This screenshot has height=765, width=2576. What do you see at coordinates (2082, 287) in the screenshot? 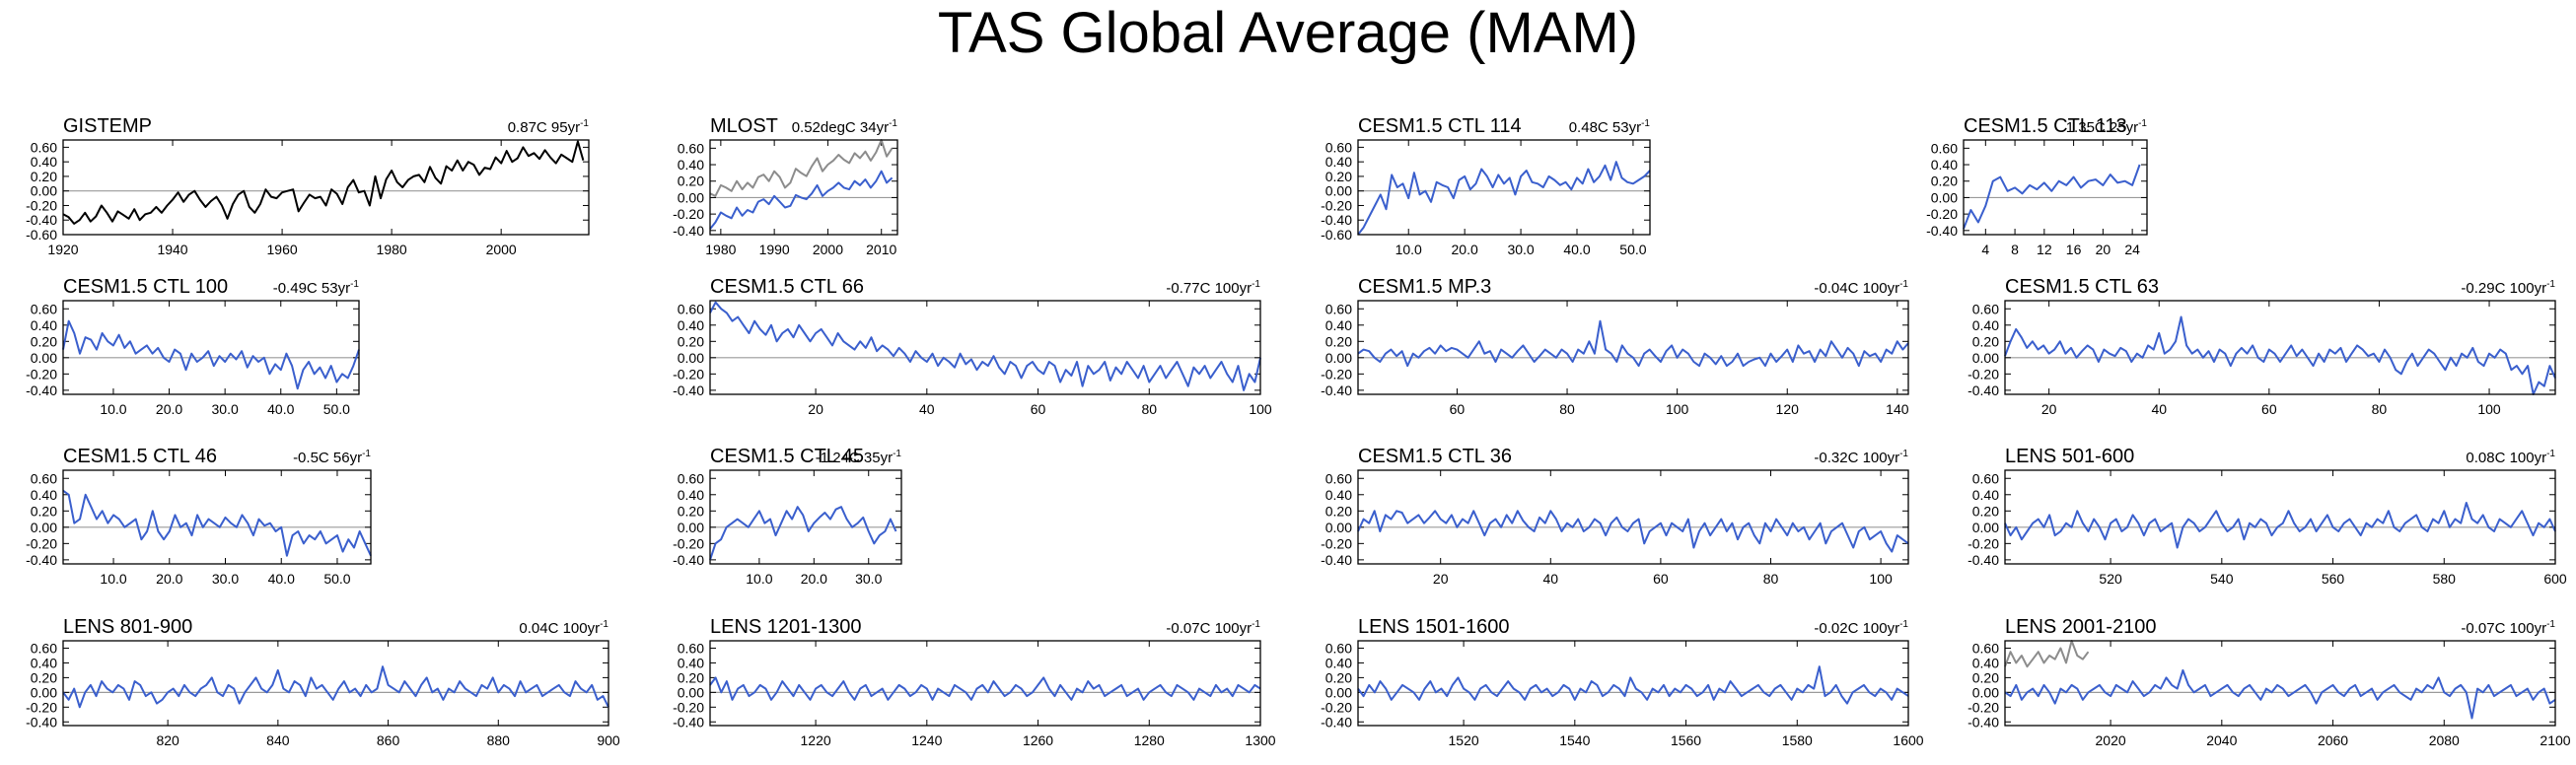
I see `panel-title: CESM1.5 CTL 63` at bounding box center [2082, 287].